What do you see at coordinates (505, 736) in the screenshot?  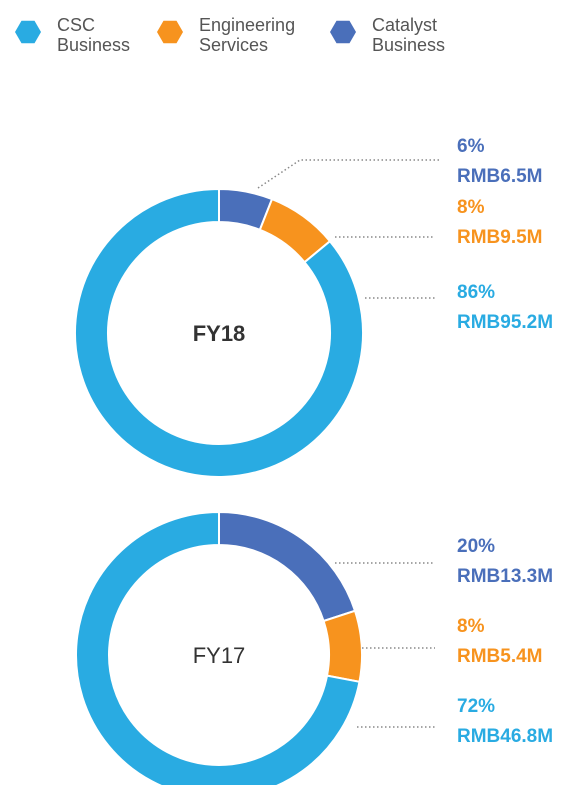 I see `amount-label: RMB46.8M` at bounding box center [505, 736].